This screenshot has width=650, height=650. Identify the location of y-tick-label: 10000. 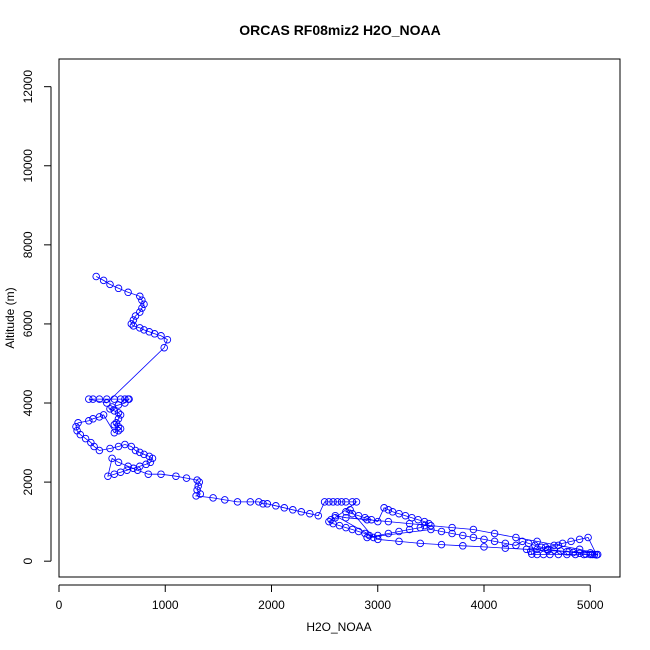
(28, 166).